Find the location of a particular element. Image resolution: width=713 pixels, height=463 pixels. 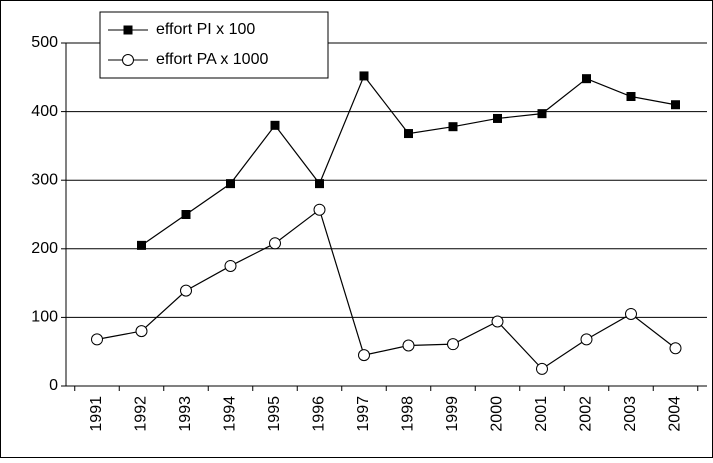

x-tick-label: 2004 is located at coordinates (675, 414).